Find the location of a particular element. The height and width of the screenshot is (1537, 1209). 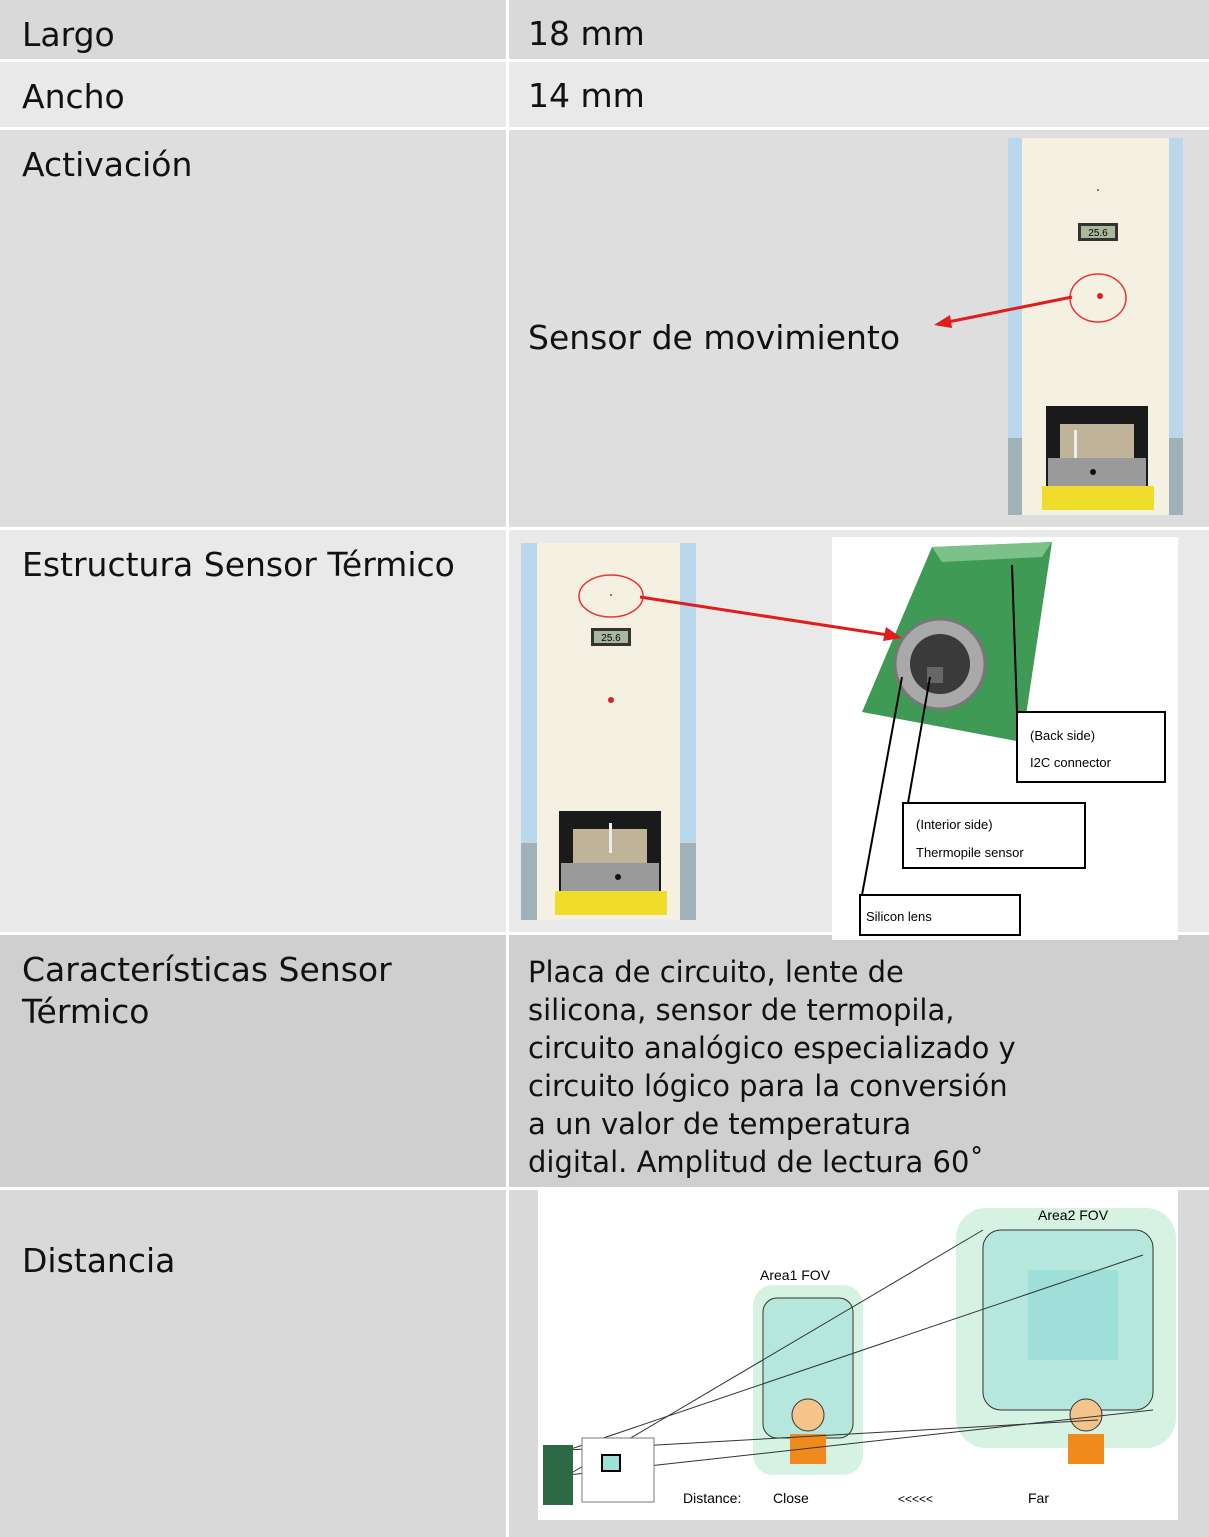

text-line: silicona, sensor de termopila, is located at coordinates (741, 1010).